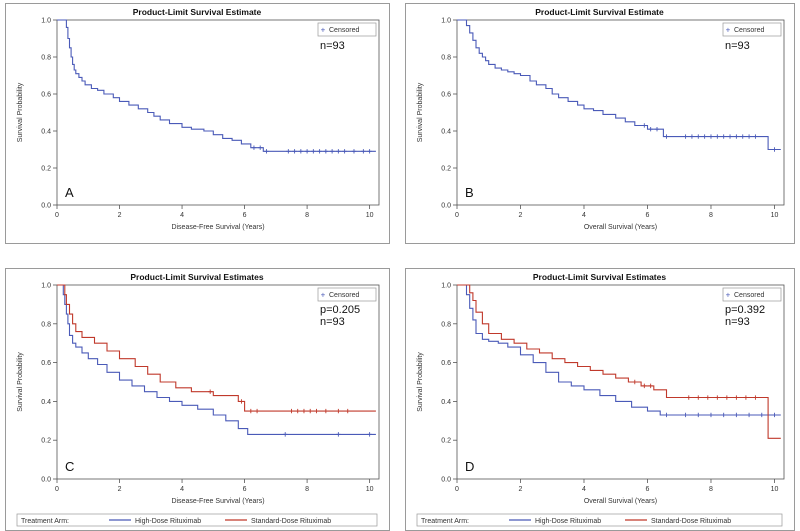 This screenshot has height=531, width=800. What do you see at coordinates (69, 192) in the screenshot?
I see `panel-letter: A` at bounding box center [69, 192].